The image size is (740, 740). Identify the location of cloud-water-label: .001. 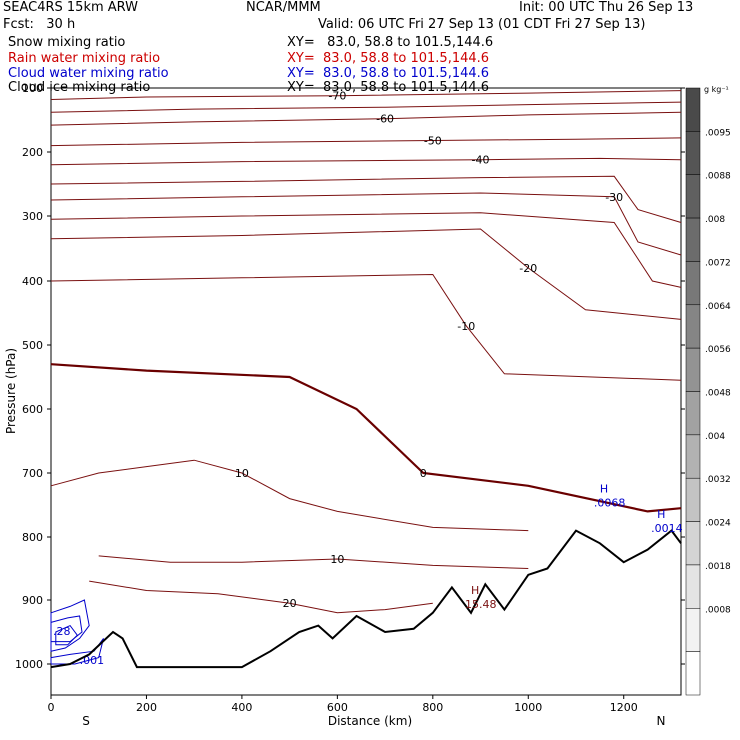
(92, 660).